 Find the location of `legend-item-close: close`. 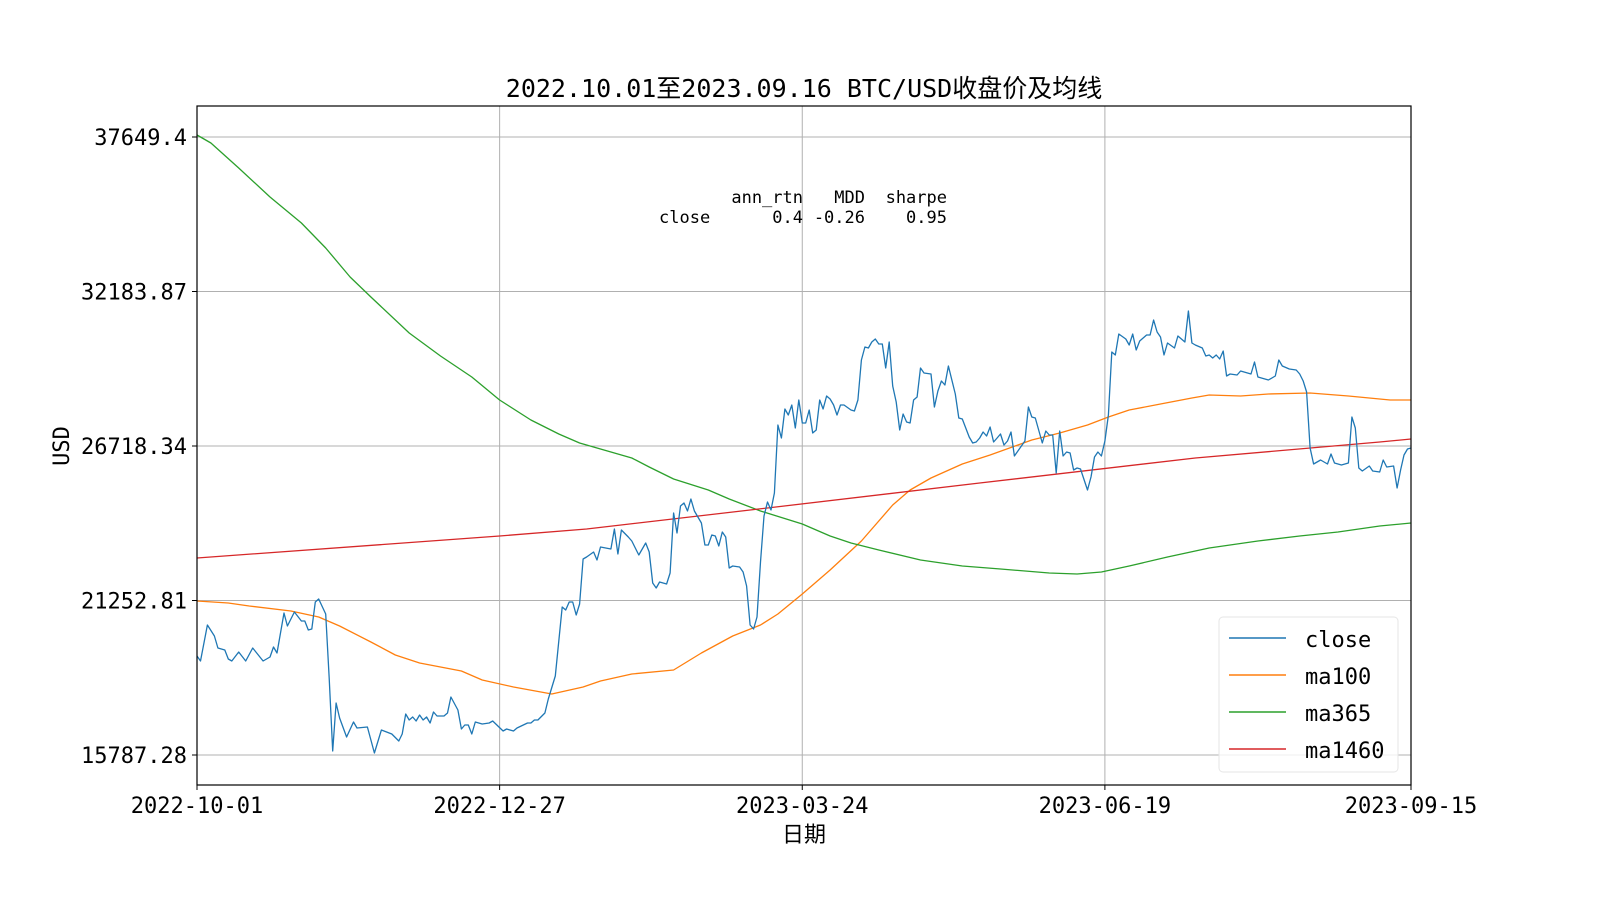

legend-item-close: close is located at coordinates (1300, 640).